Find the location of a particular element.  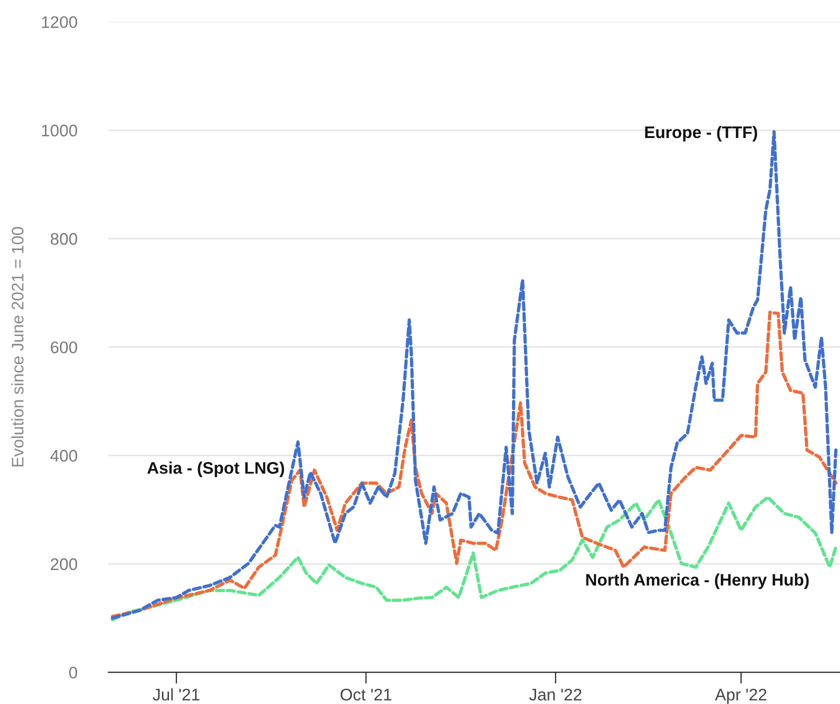

y-tick-label: 1000 is located at coordinates (60, 130).